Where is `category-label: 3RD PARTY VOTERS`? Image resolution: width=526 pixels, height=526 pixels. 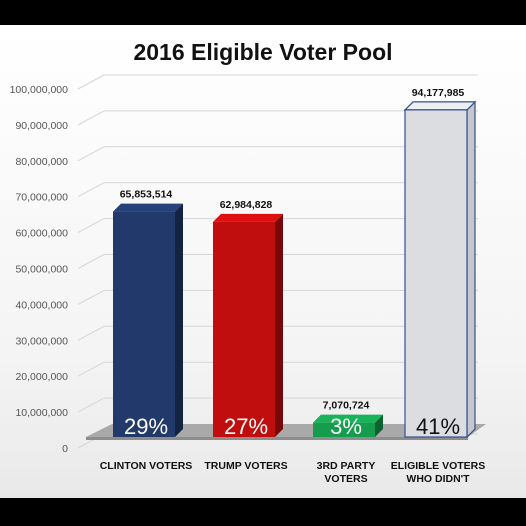 category-label: 3RD PARTY VOTERS is located at coordinates (346, 472).